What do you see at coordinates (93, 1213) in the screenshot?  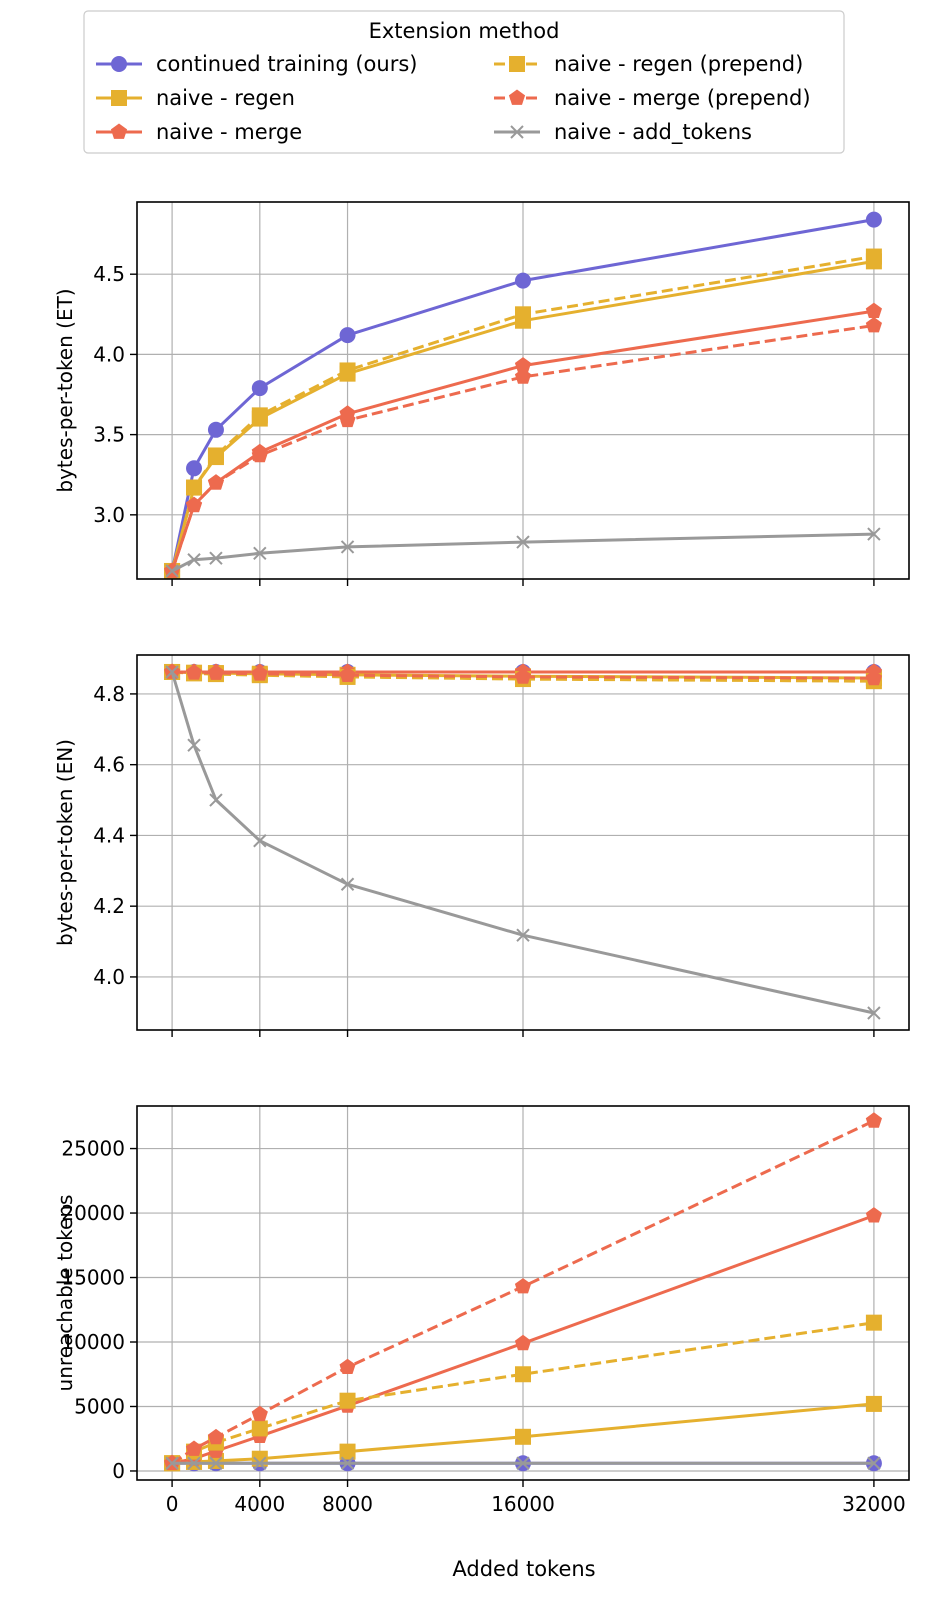 I see `y-tick-label: 20000` at bounding box center [93, 1213].